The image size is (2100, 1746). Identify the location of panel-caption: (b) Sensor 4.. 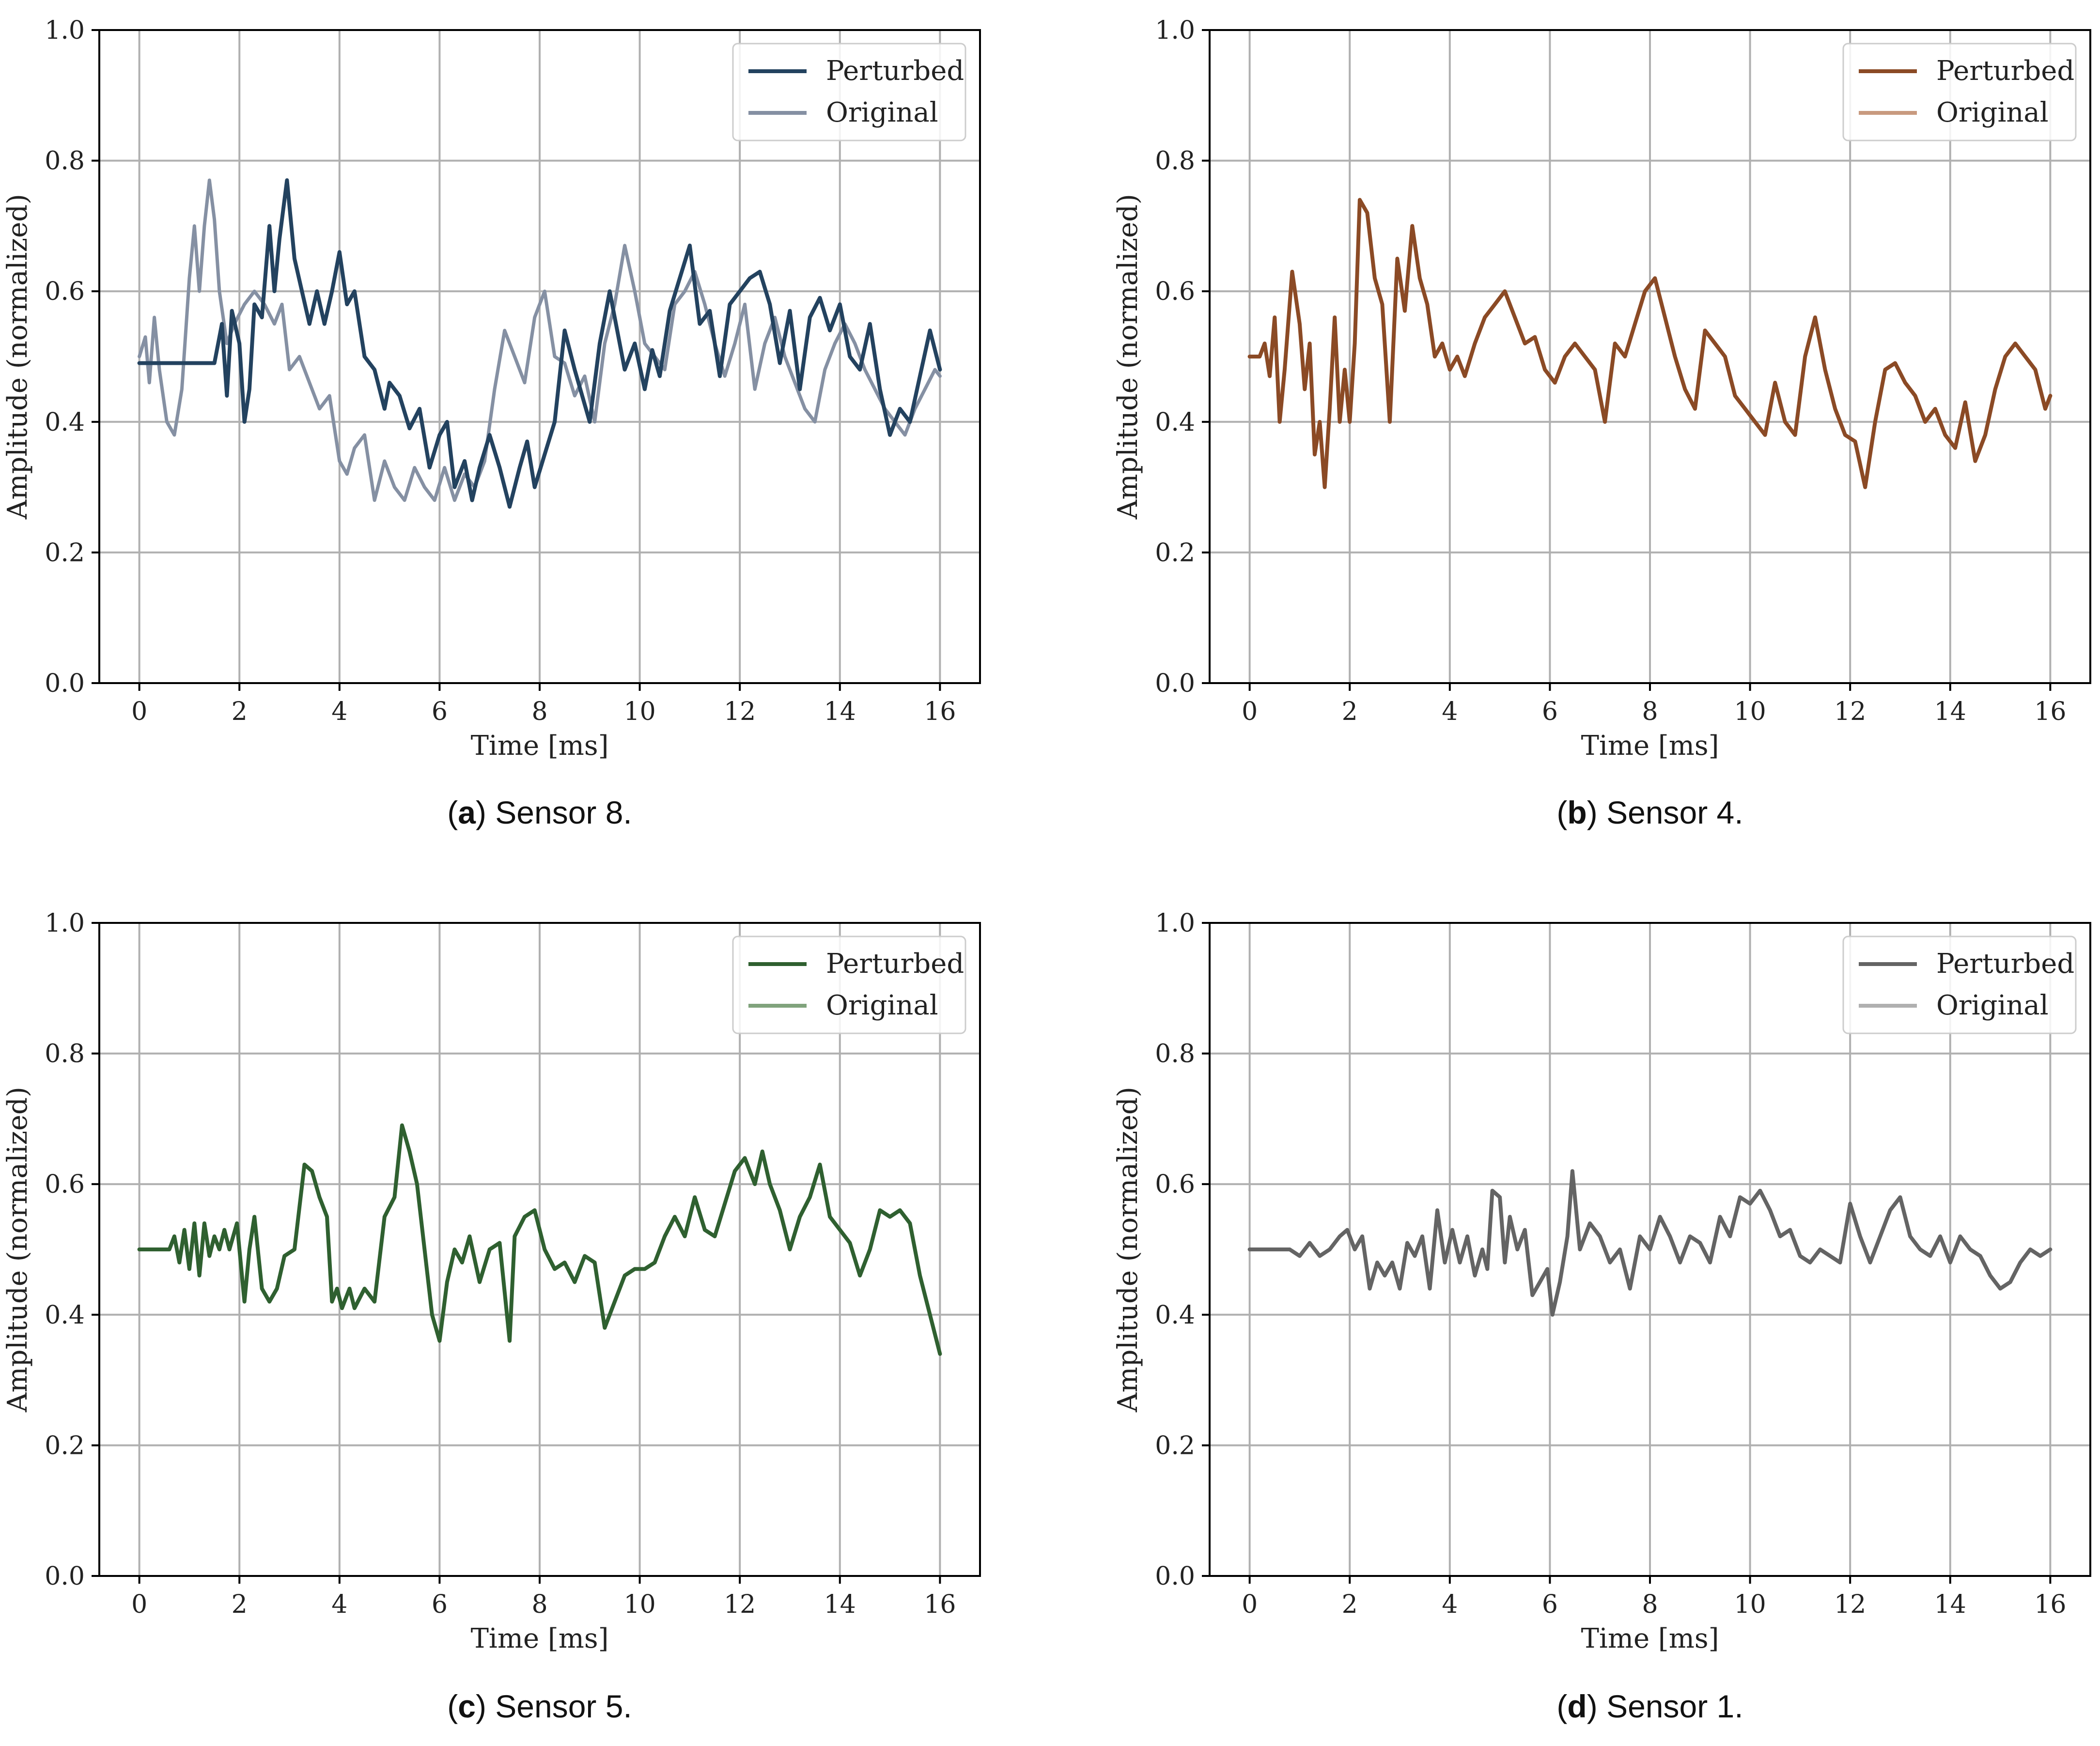
(1649, 812).